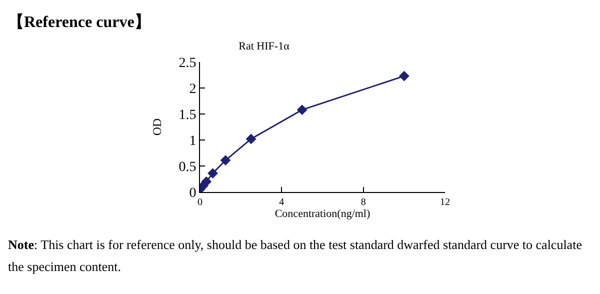 The width and height of the screenshot is (600, 294). What do you see at coordinates (363, 202) in the screenshot?
I see `x-tick-label: 8` at bounding box center [363, 202].